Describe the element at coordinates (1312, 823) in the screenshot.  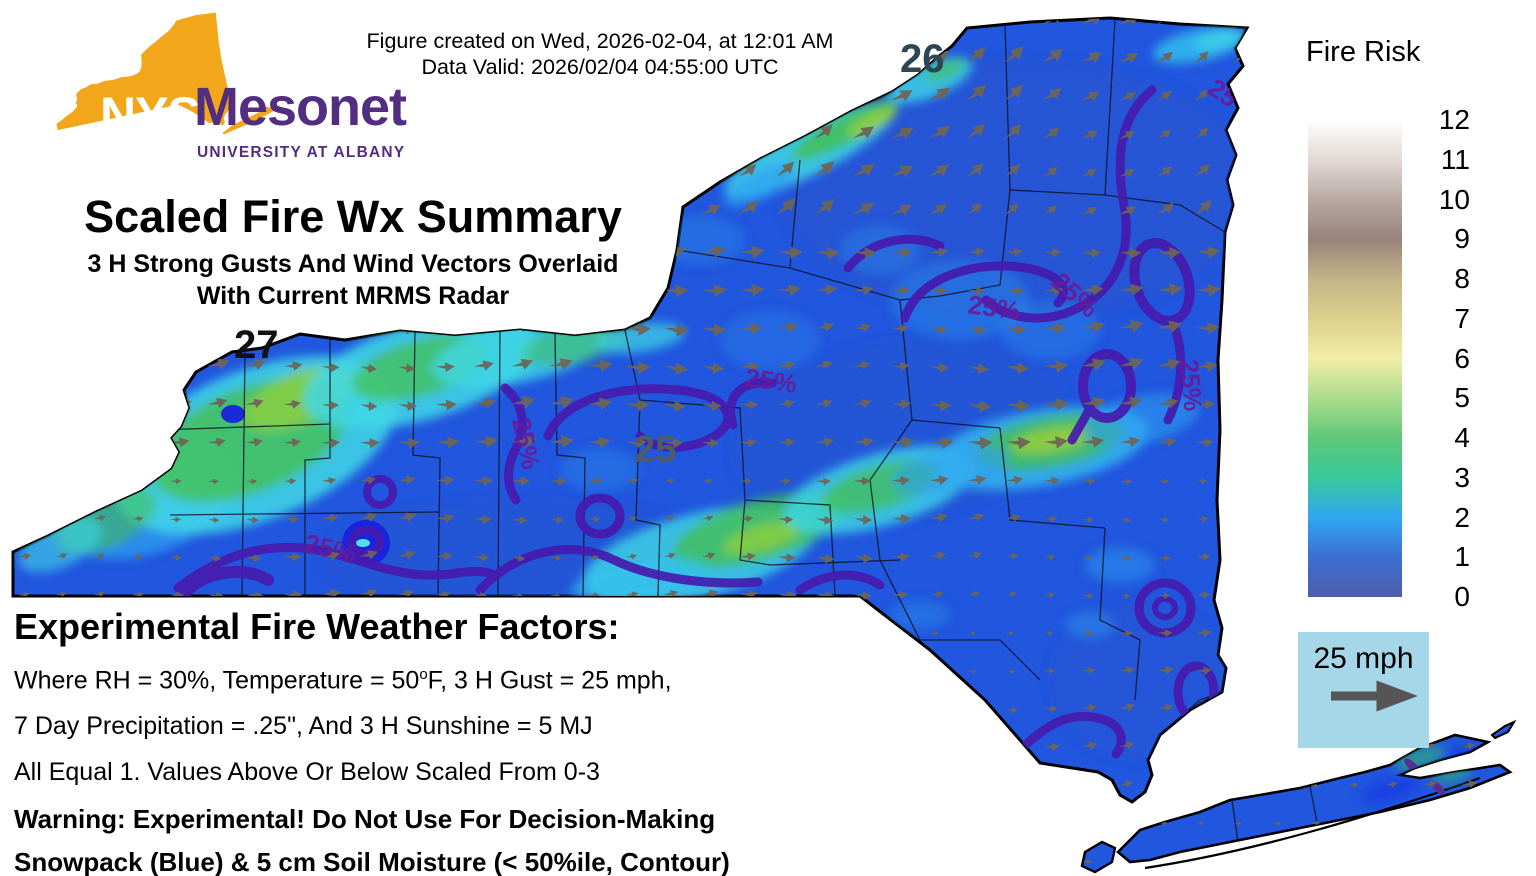
I see `barrier-island-line` at that location.